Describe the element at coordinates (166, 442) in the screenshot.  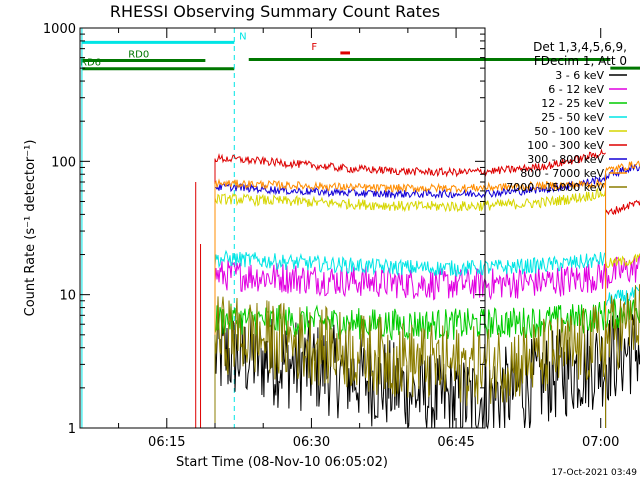
I see `x-tick-label: 06:15` at that location.